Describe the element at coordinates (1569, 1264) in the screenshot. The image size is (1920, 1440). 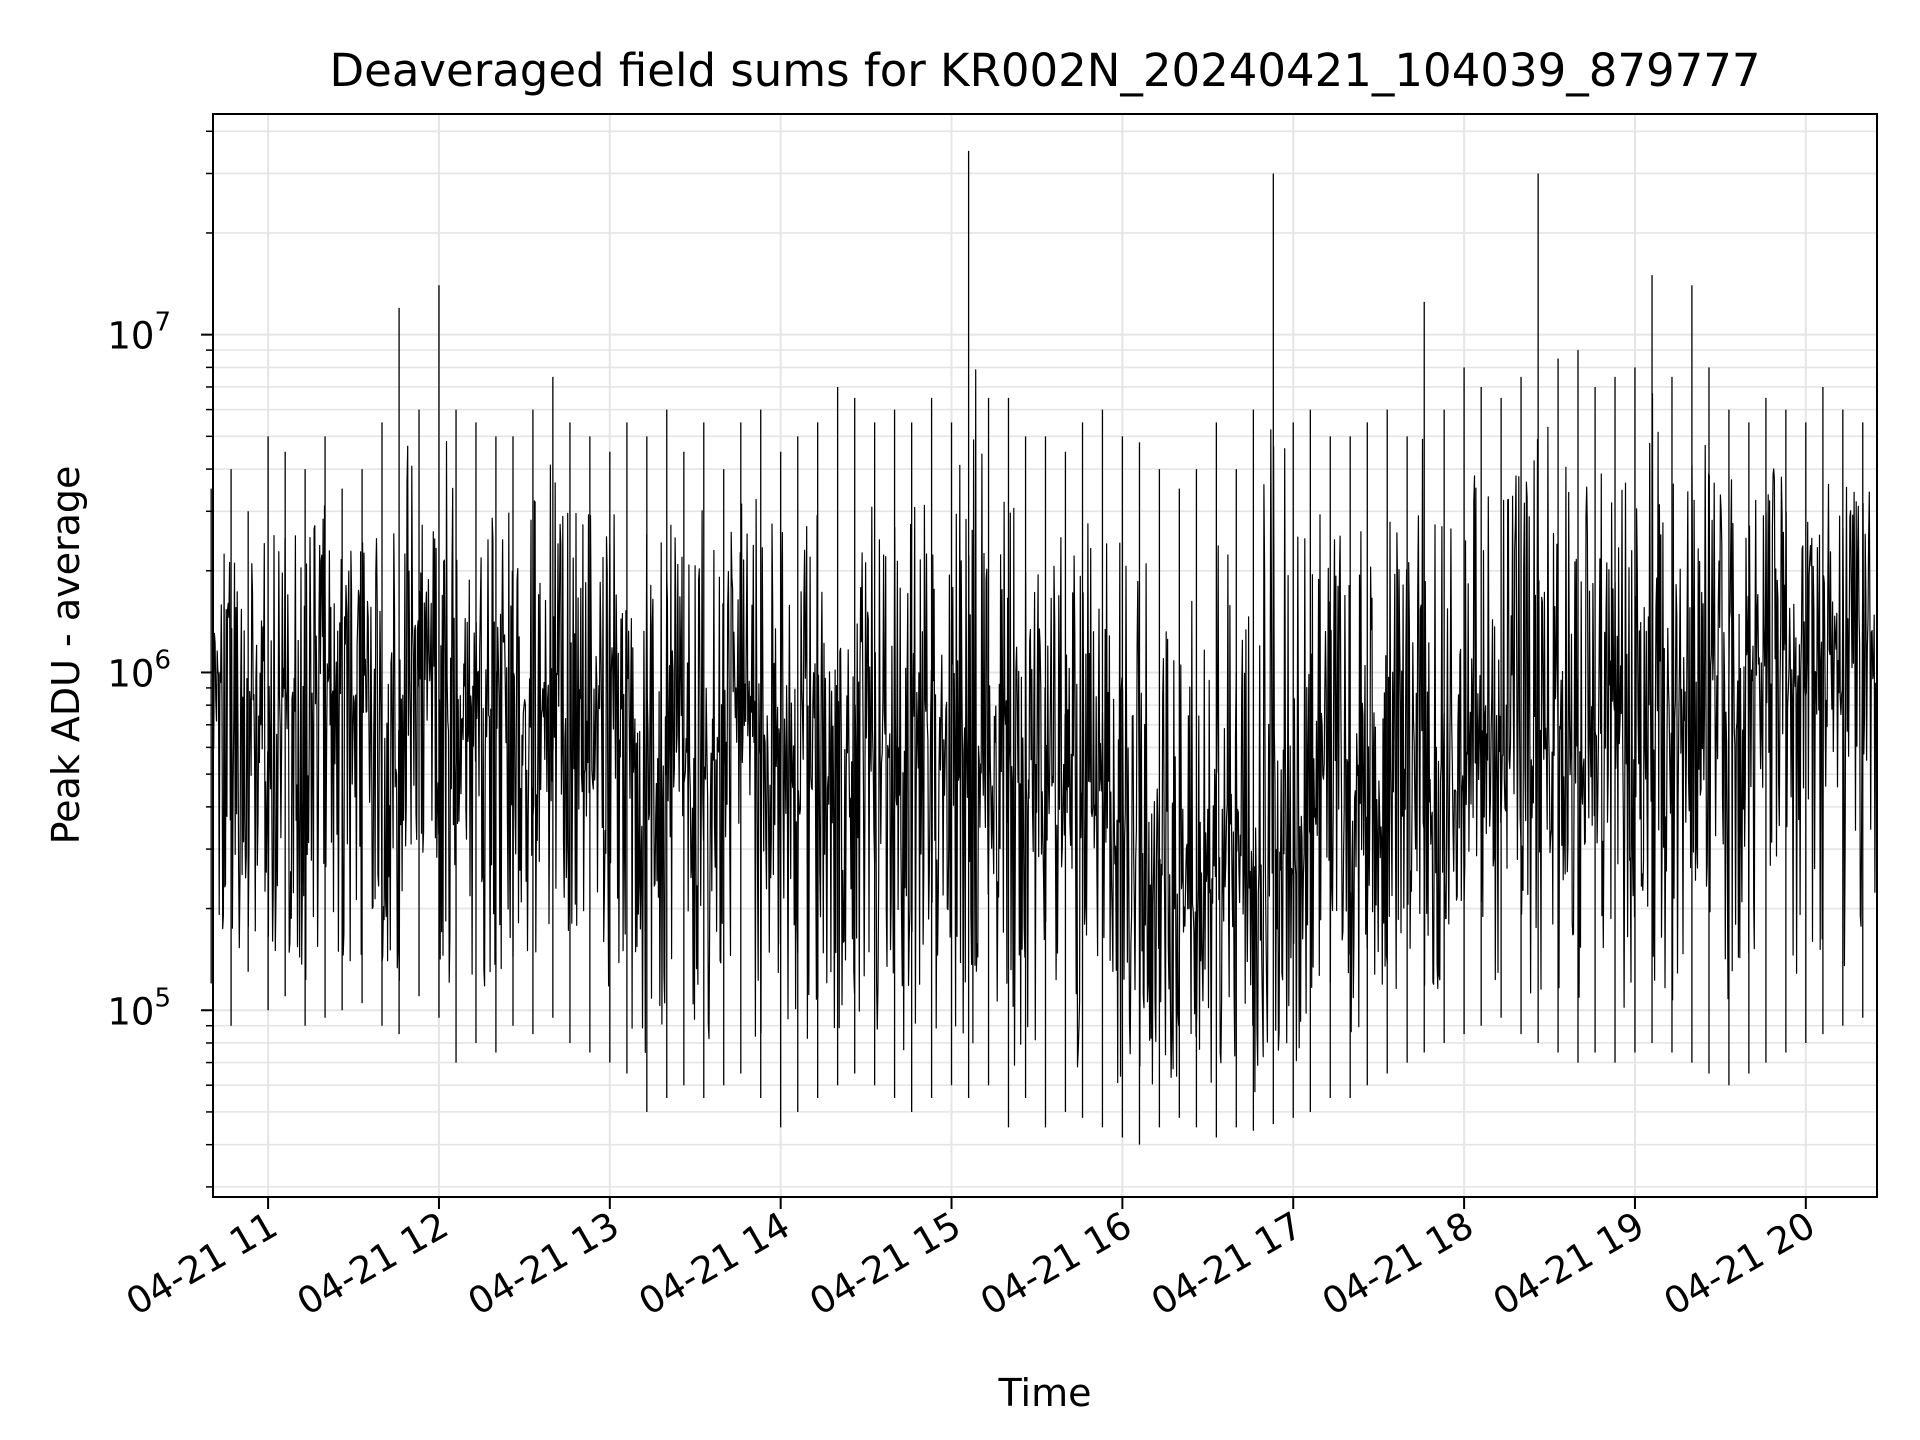
I see `x-tick-label: 04-21 19` at that location.